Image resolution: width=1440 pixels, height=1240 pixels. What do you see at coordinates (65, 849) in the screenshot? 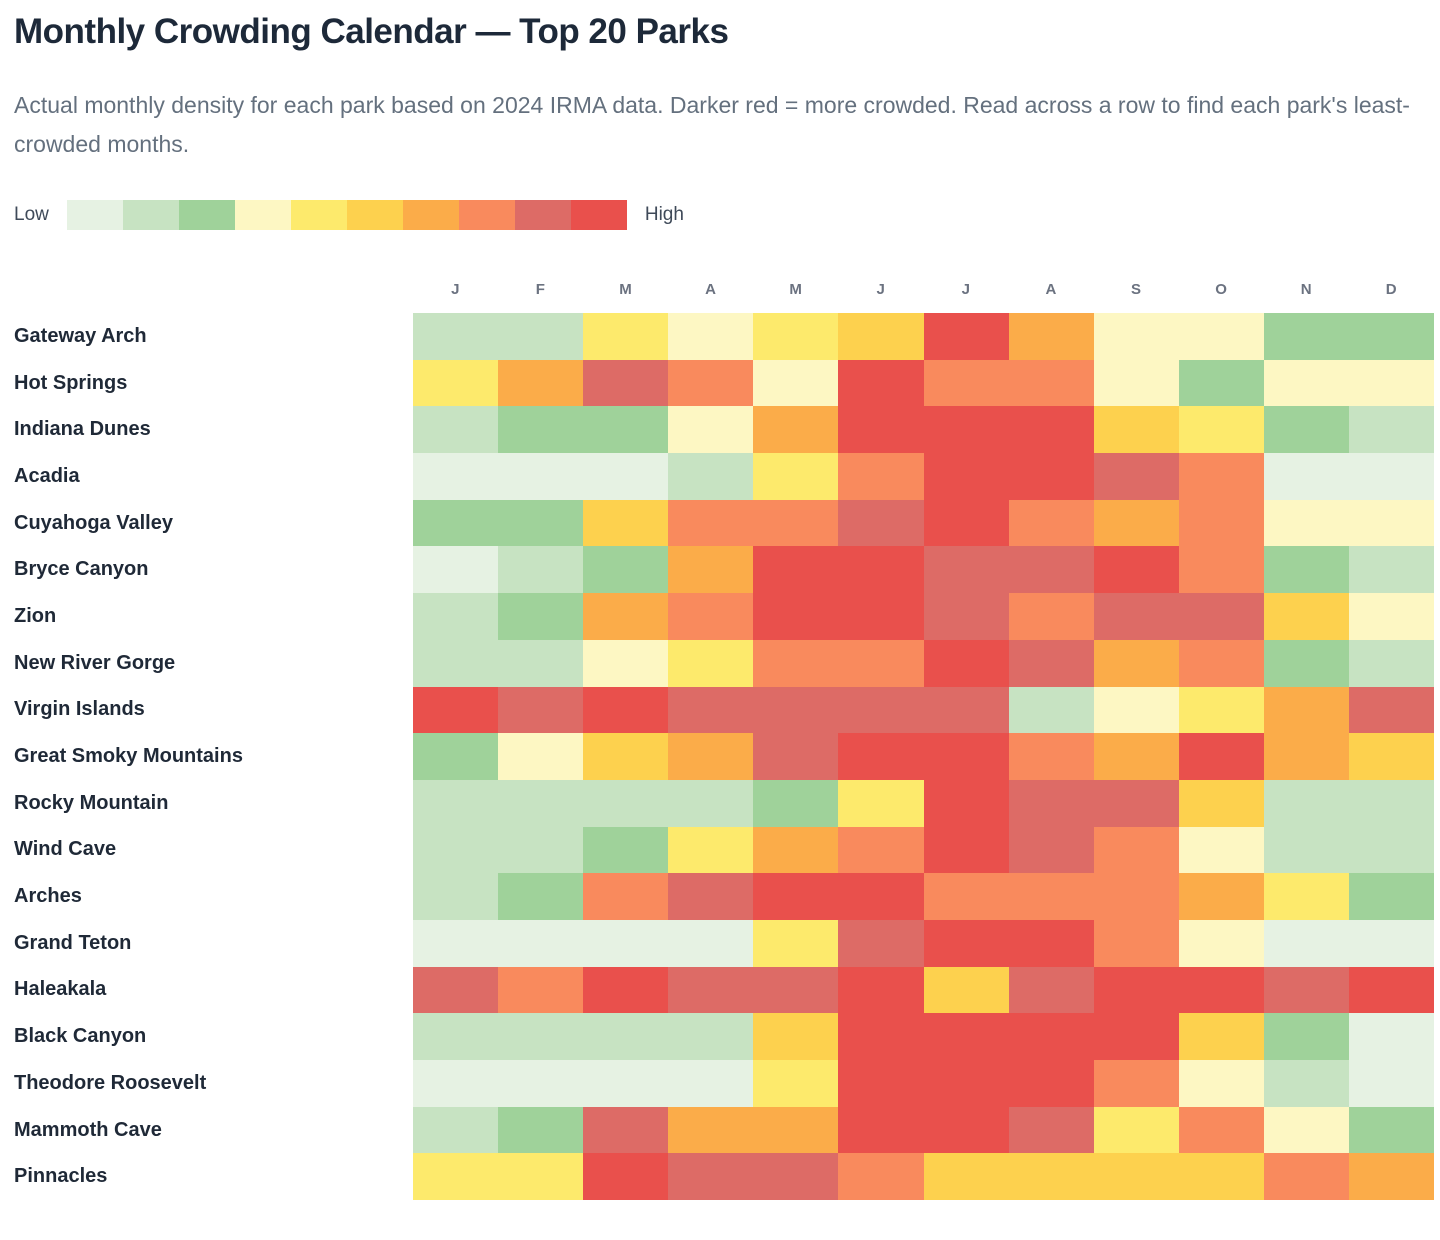
I see `park-label: Wind Cave` at bounding box center [65, 849].